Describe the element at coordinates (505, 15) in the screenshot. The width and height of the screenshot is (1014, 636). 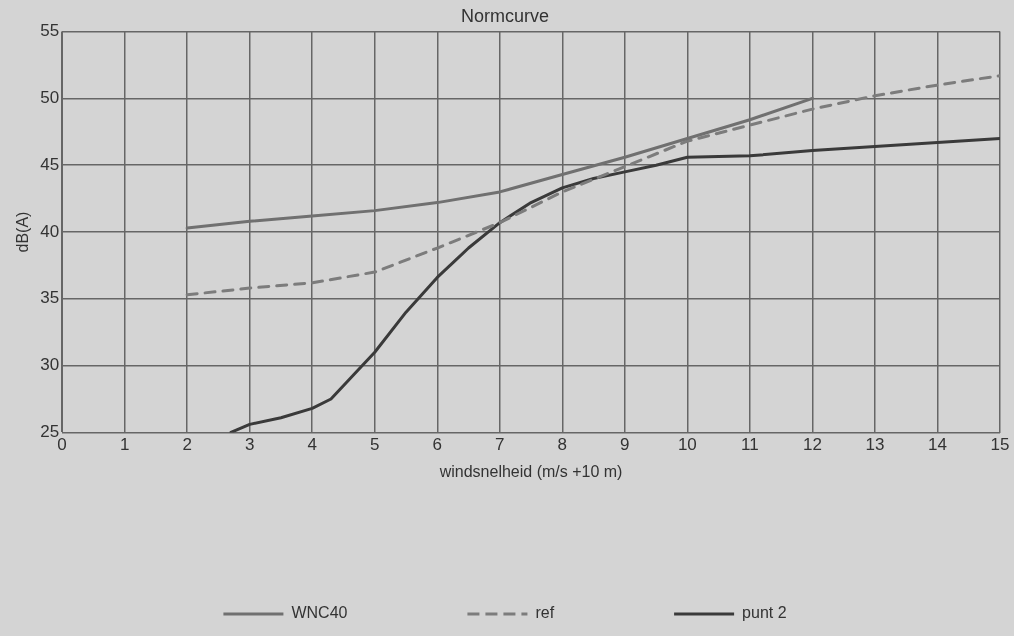
I see `chart-title: Normcurve` at that location.